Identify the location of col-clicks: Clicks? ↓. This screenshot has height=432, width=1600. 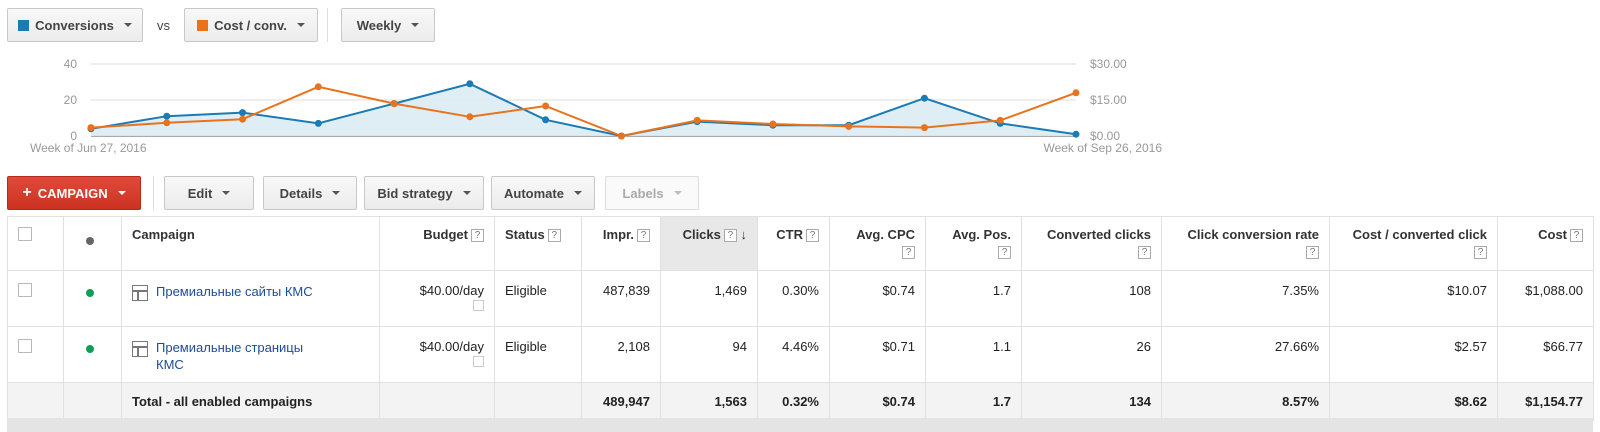
(709, 243).